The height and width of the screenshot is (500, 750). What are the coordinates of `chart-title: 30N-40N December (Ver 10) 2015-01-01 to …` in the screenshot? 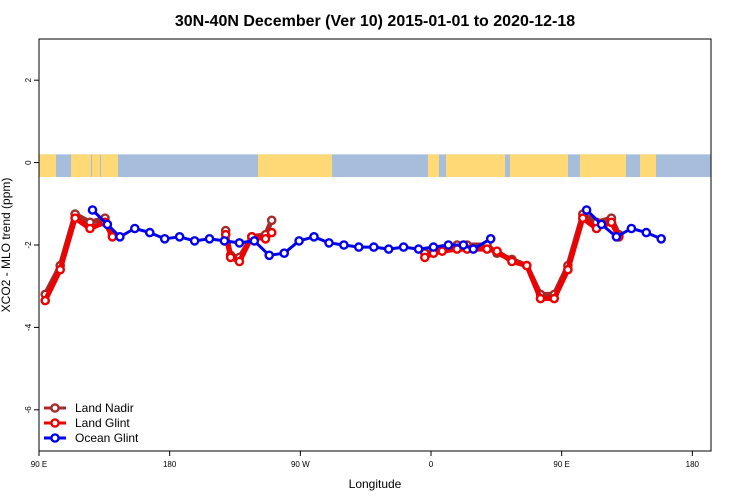 It's located at (375, 21).